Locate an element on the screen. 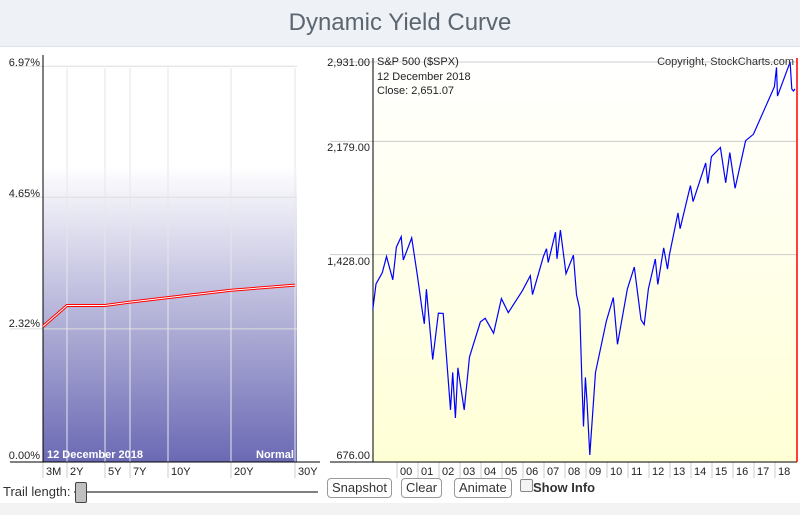  show-info-checkbox is located at coordinates (526, 485).